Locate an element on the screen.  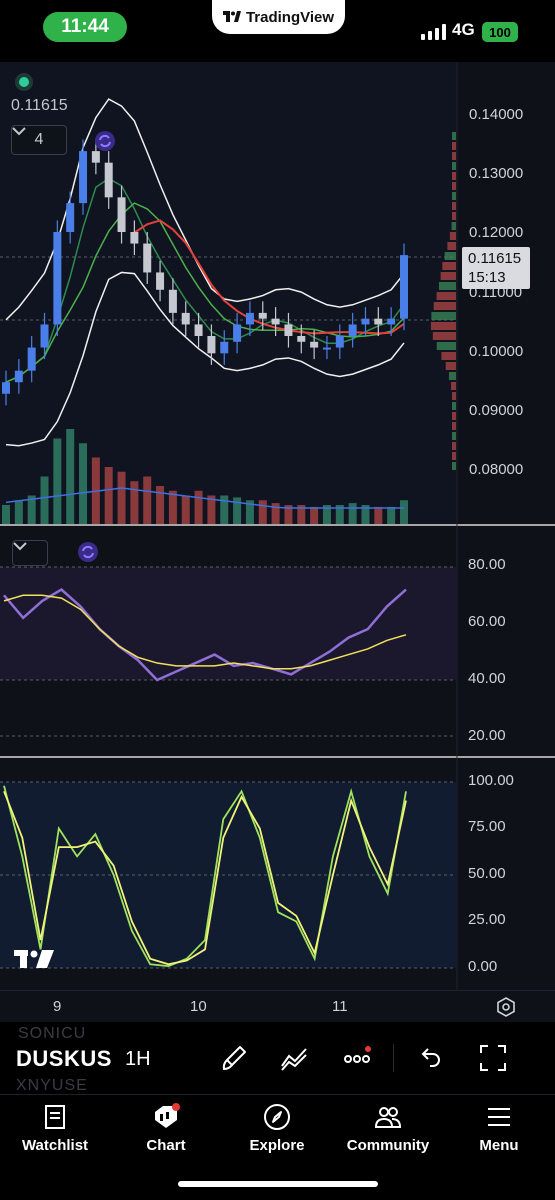
price-axis-label: 0.09000 is located at coordinates (496, 410).